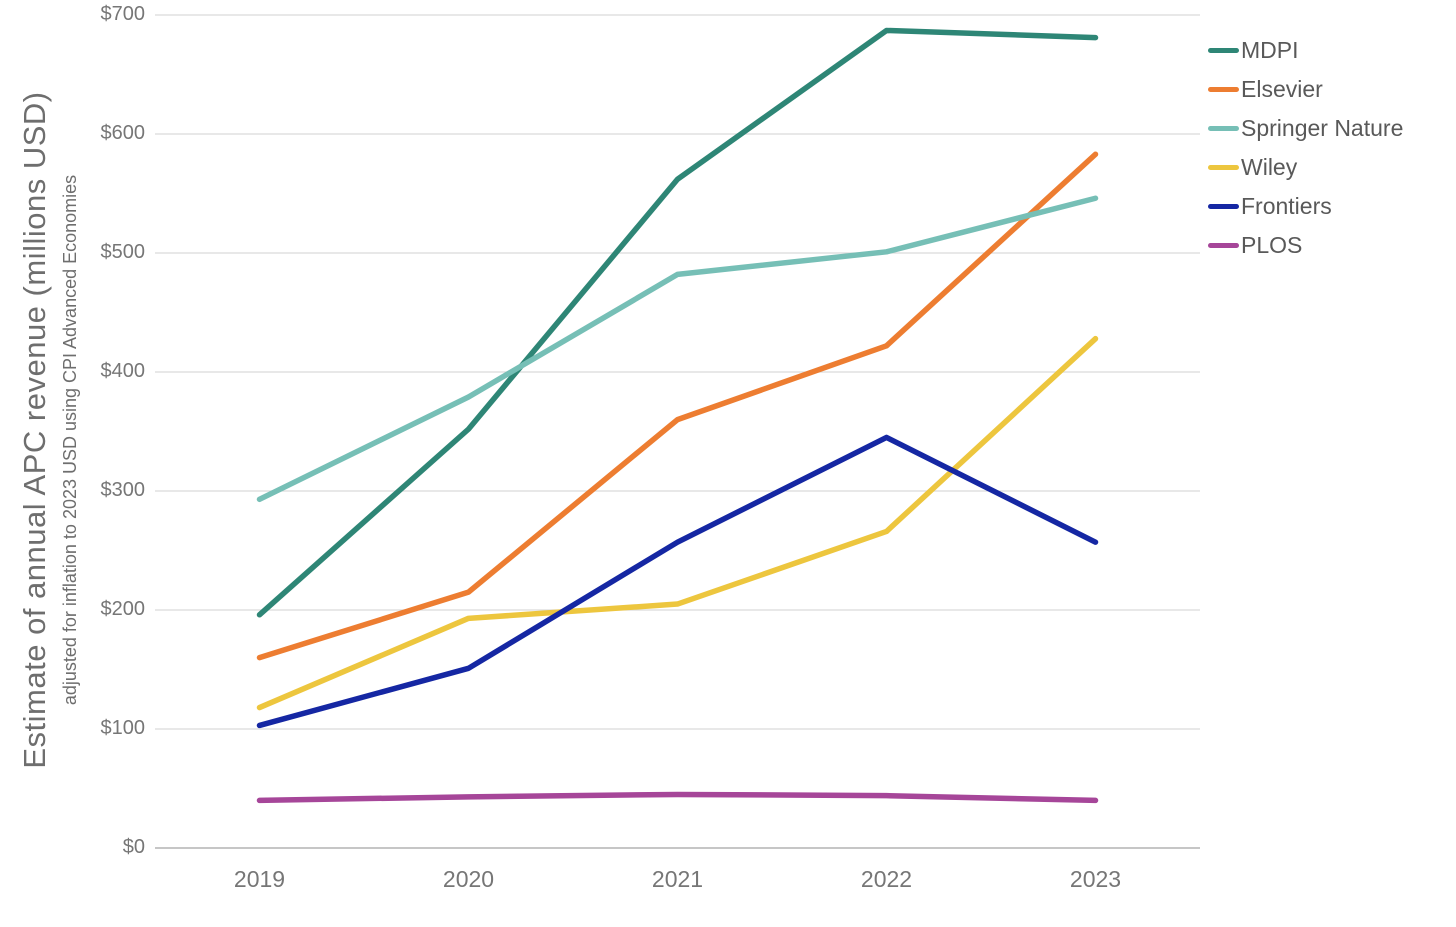 This screenshot has height=927, width=1456. I want to click on y-tick-label: $600, so click(123, 133).